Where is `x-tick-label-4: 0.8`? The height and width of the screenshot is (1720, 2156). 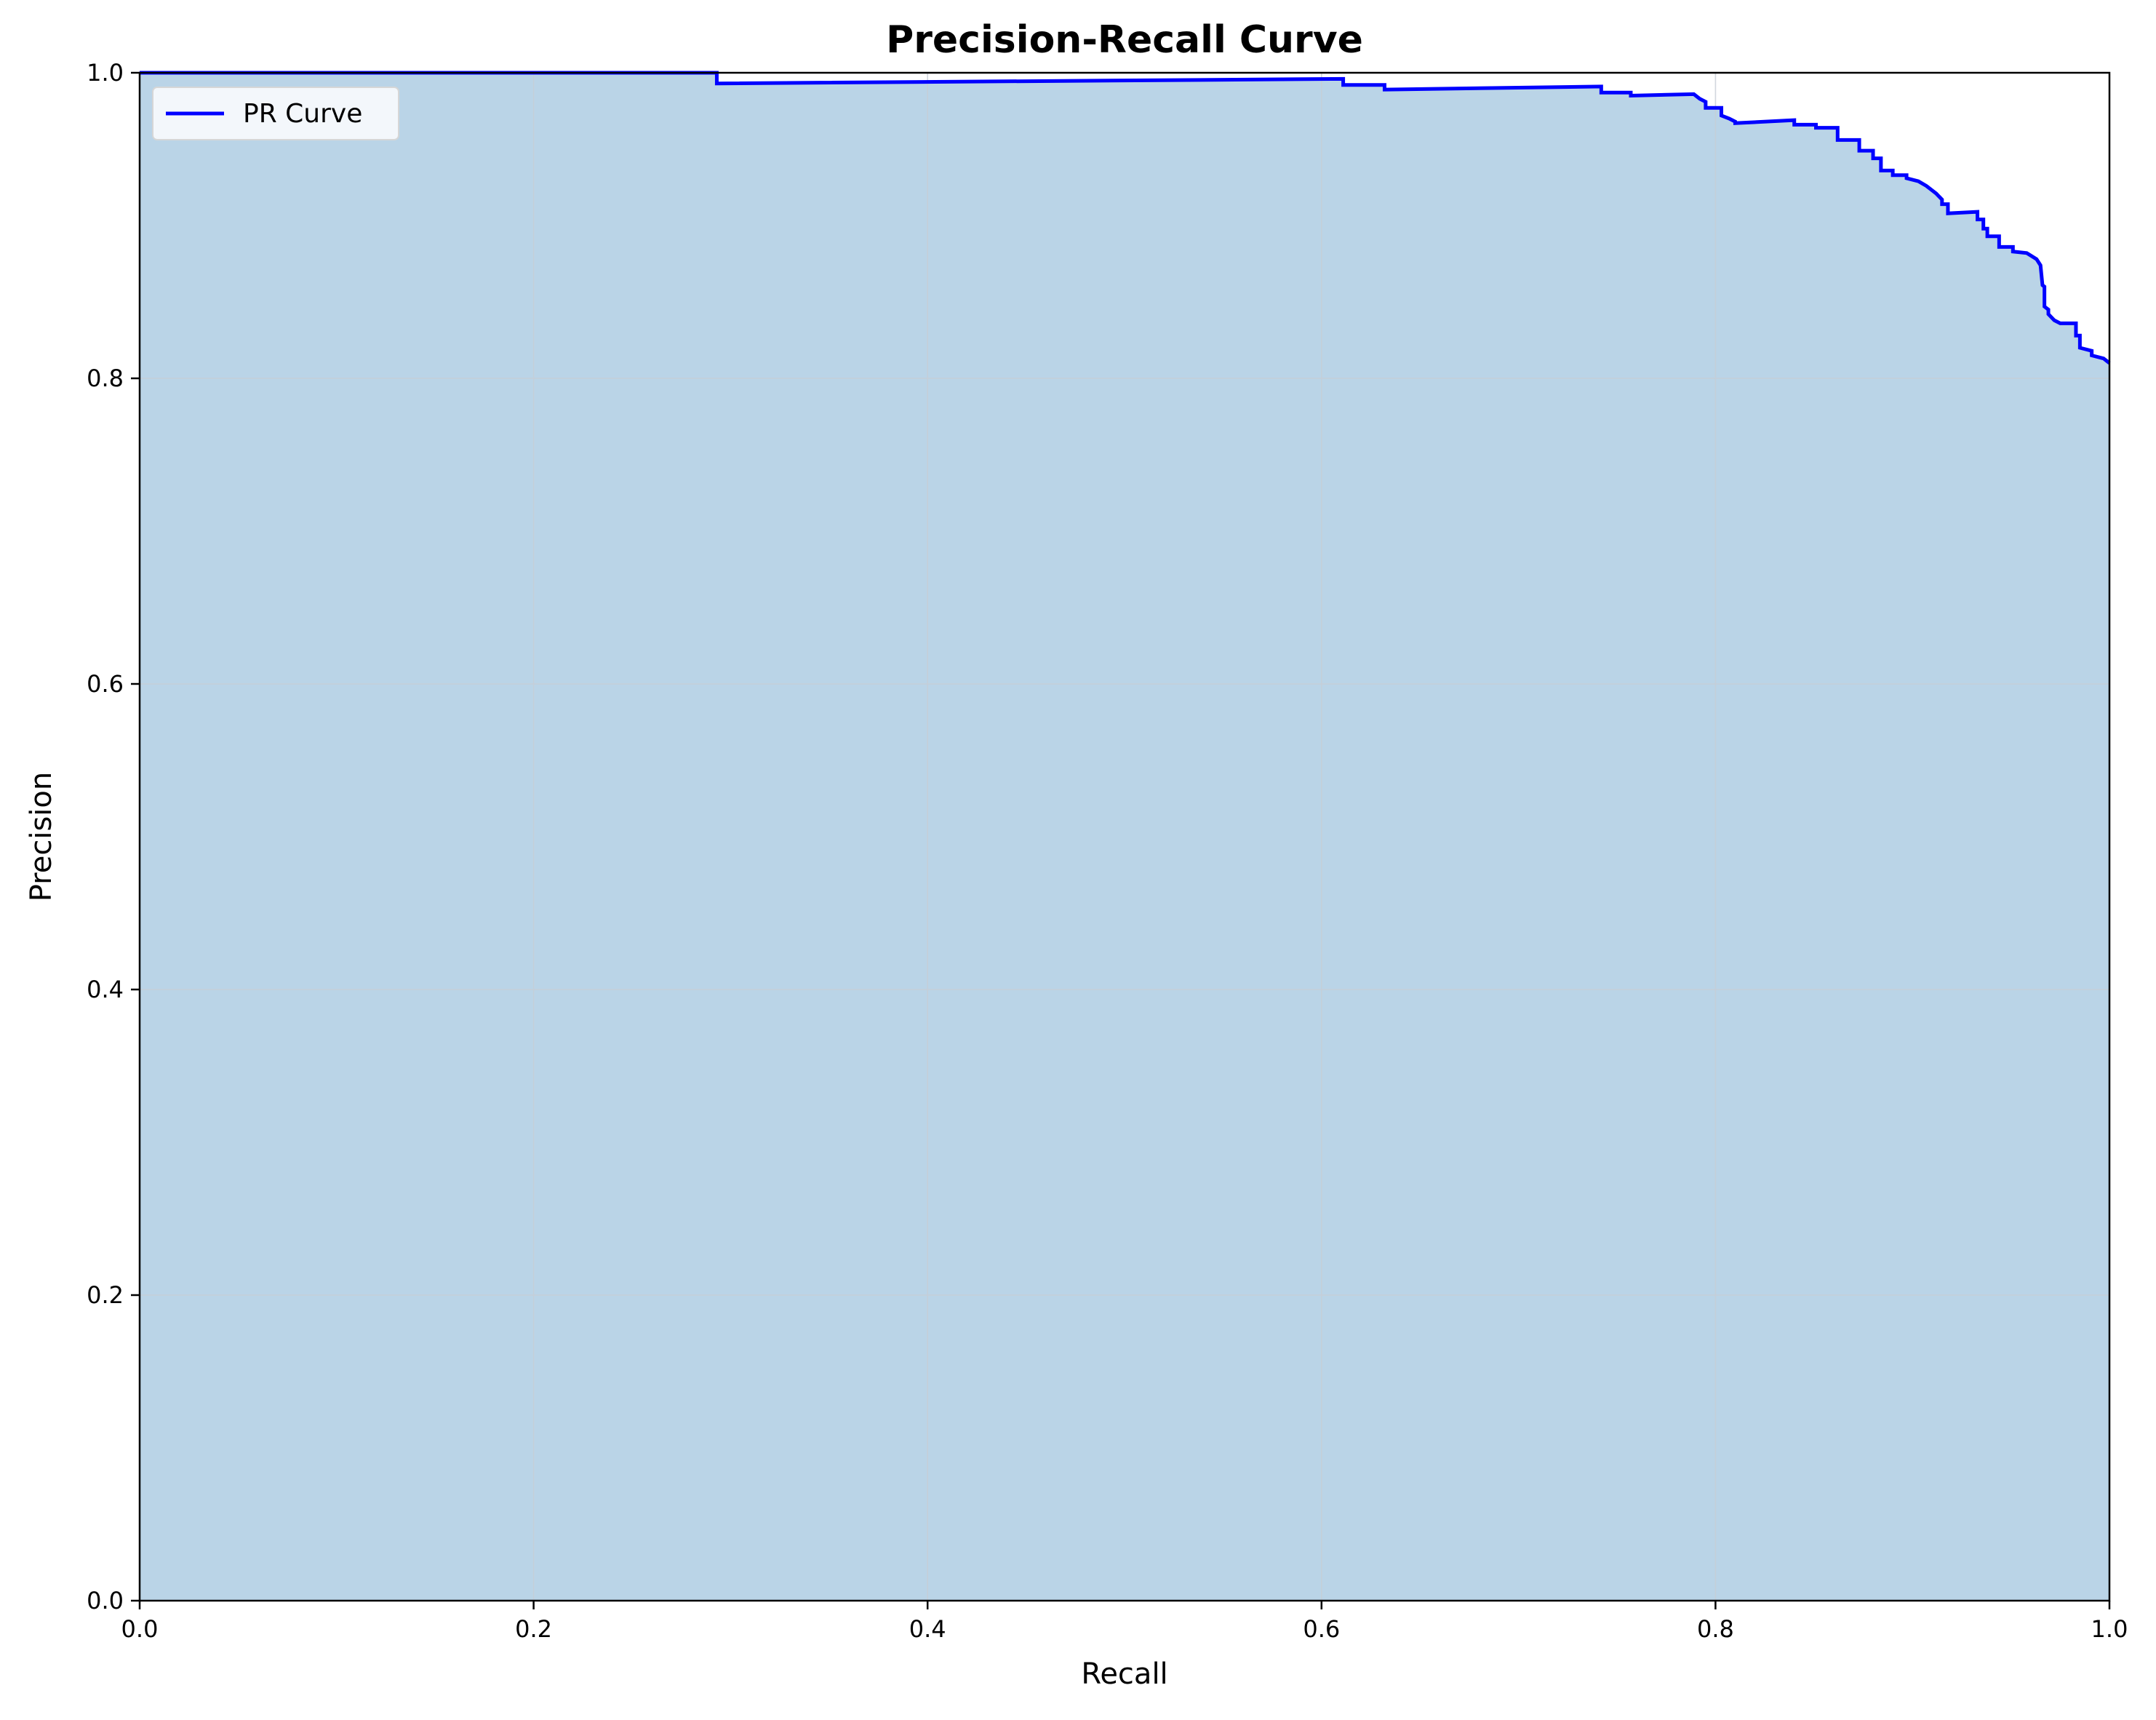
x-tick-label-4: 0.8 is located at coordinates (1716, 1629).